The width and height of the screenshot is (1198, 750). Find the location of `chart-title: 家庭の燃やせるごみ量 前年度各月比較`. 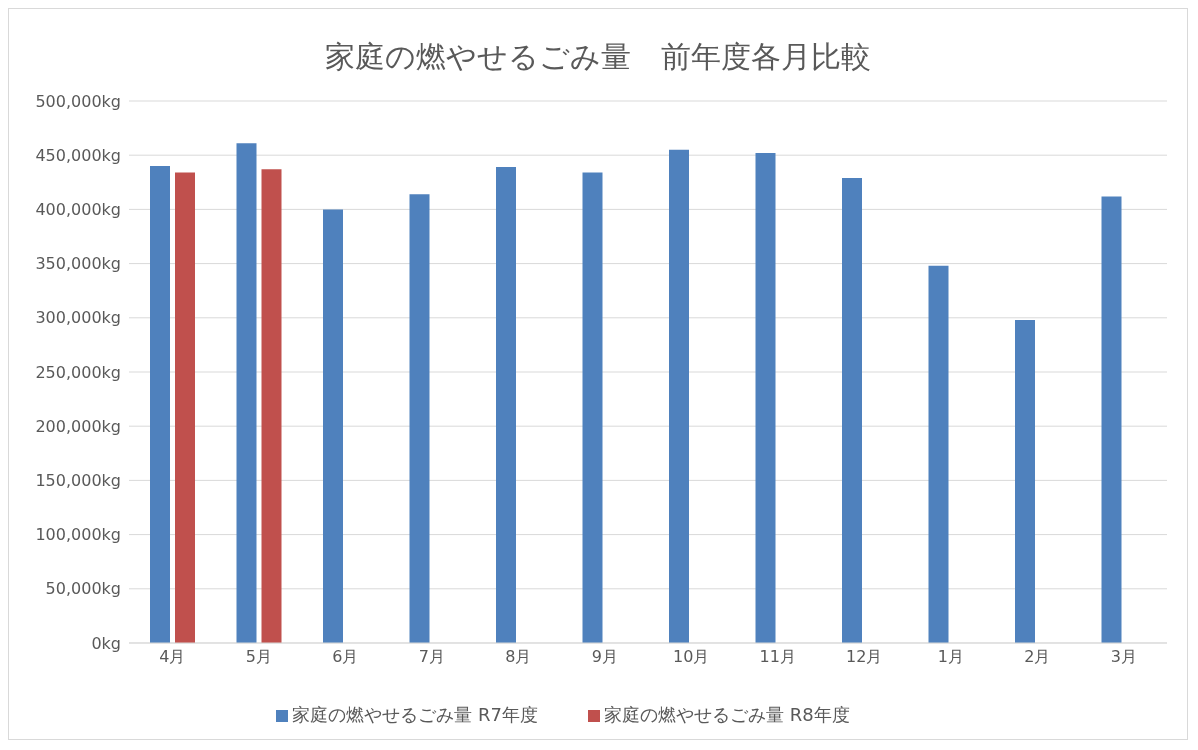

chart-title: 家庭の燃やせるごみ量 前年度各月比較 is located at coordinates (598, 57).